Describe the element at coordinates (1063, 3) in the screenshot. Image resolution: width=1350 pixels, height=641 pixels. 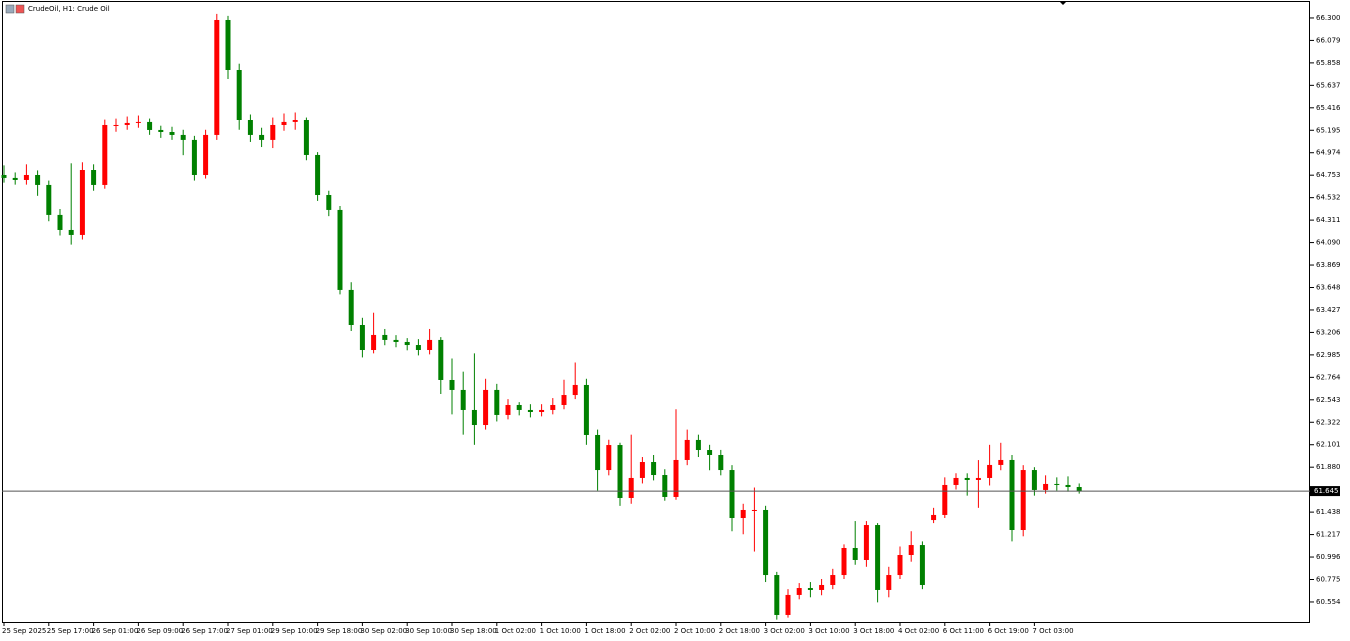
I see `shift-marker` at that location.